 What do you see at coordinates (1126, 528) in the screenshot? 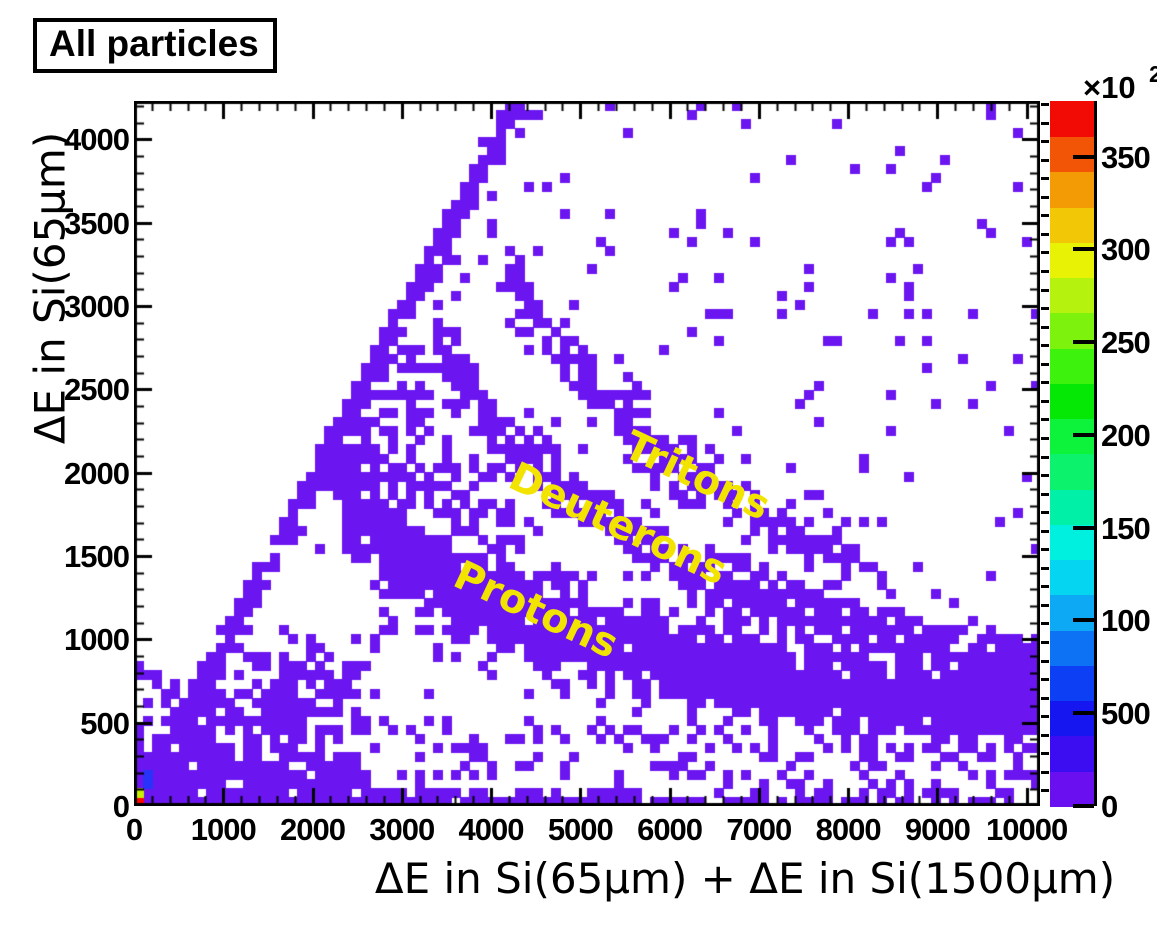
I see `color-scale-tick-label: 150` at bounding box center [1126, 528].